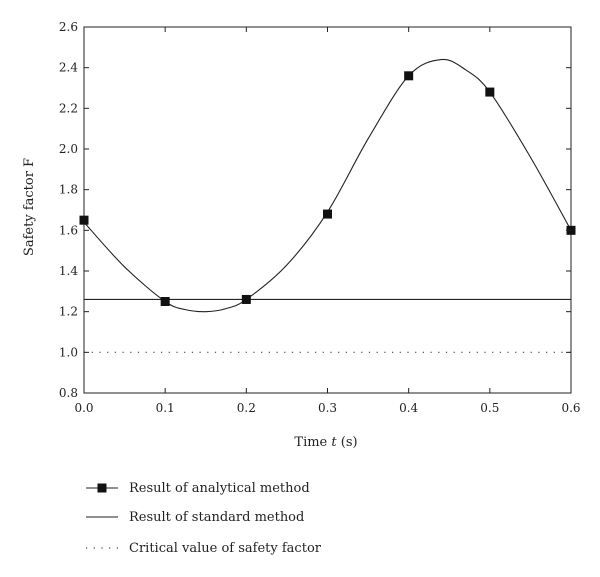 The image size is (600, 577). What do you see at coordinates (489, 408) in the screenshot?
I see `x-tick-label: 0.5` at bounding box center [489, 408].